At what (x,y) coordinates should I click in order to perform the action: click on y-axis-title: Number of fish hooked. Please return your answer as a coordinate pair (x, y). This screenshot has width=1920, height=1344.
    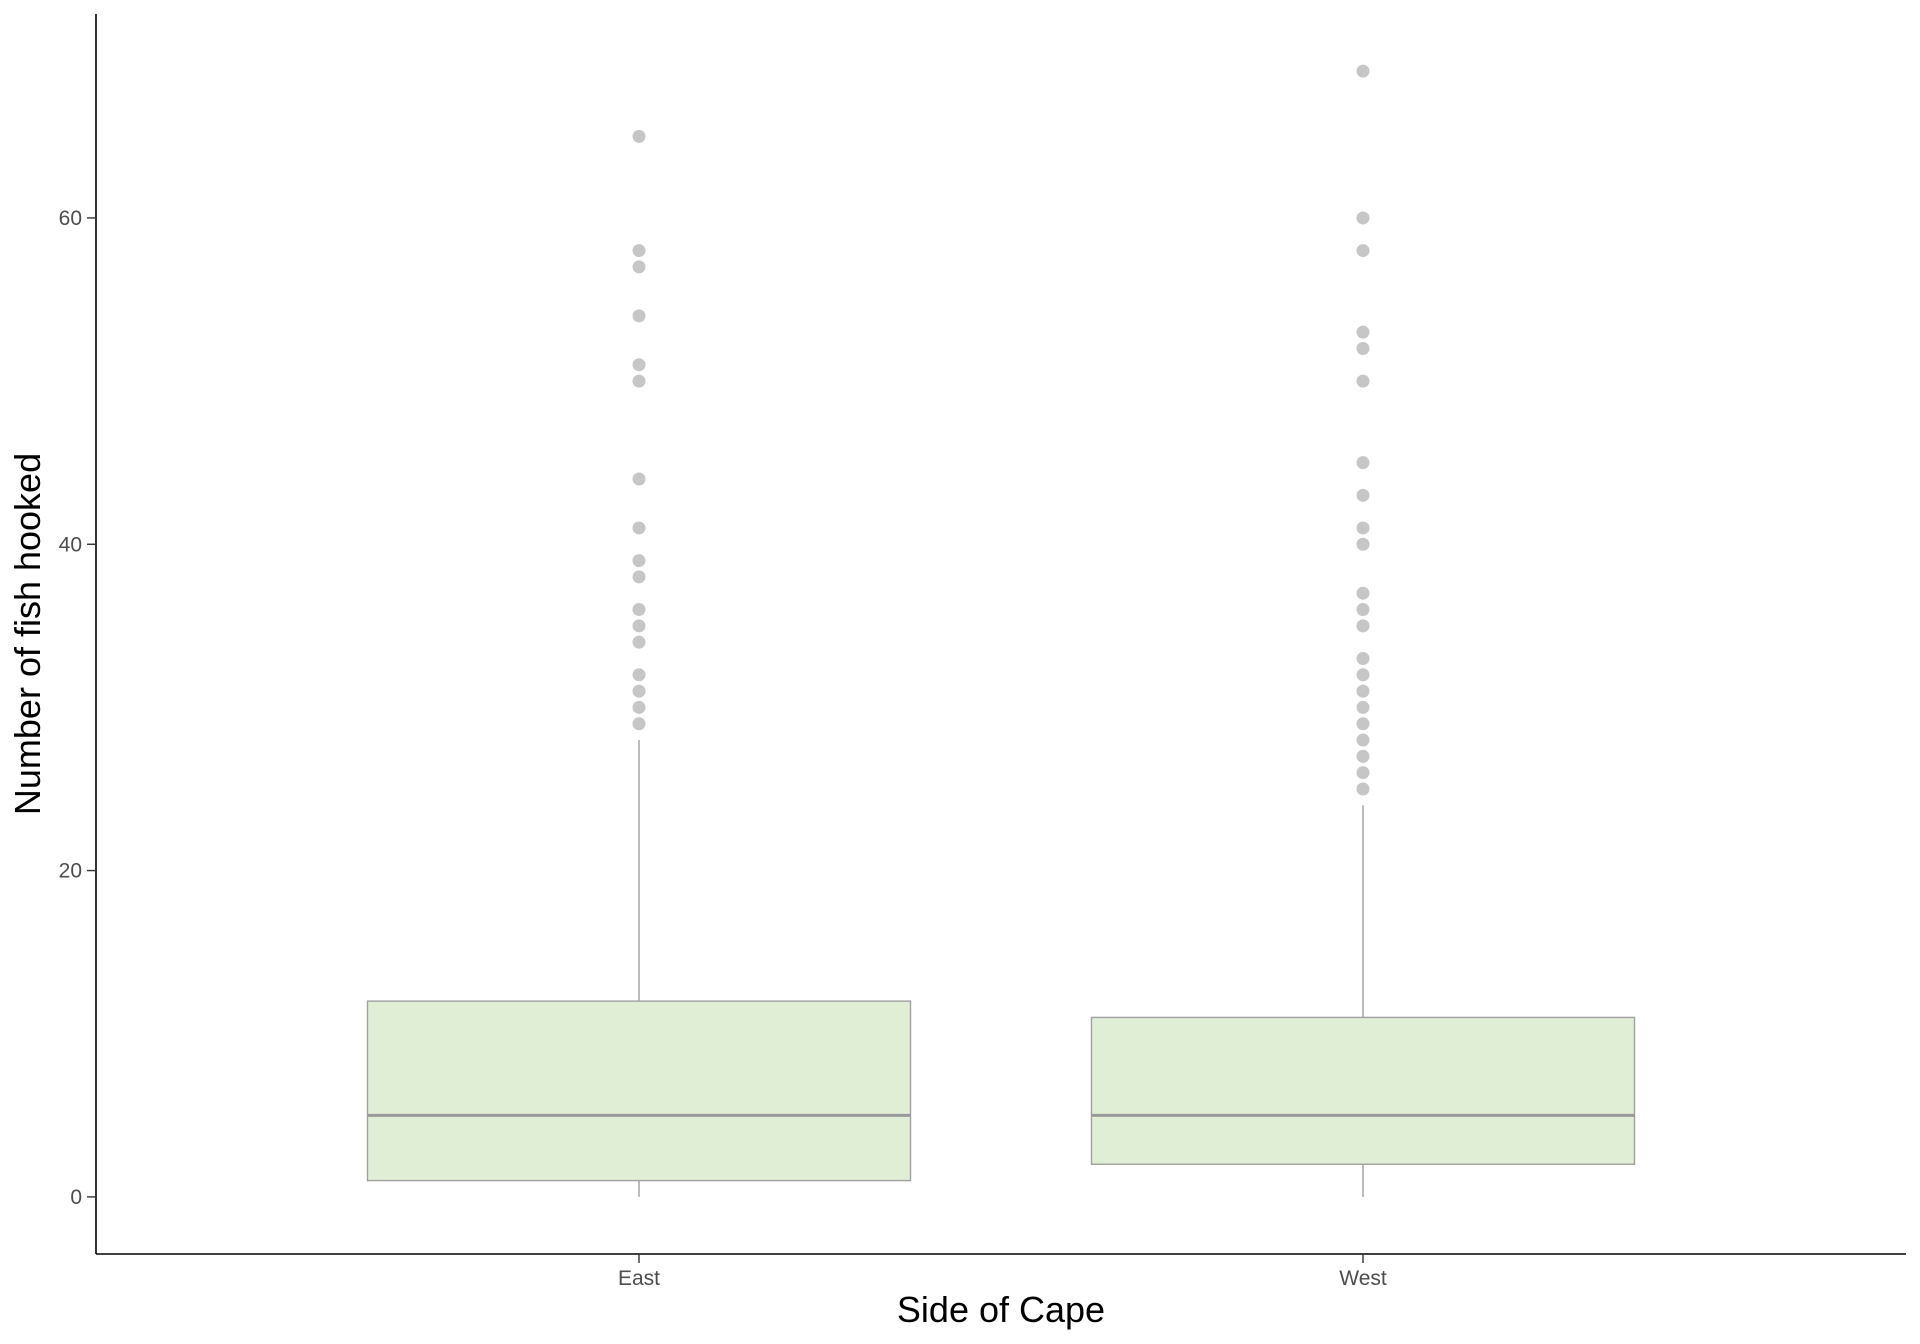
    Looking at the image, I should click on (27, 634).